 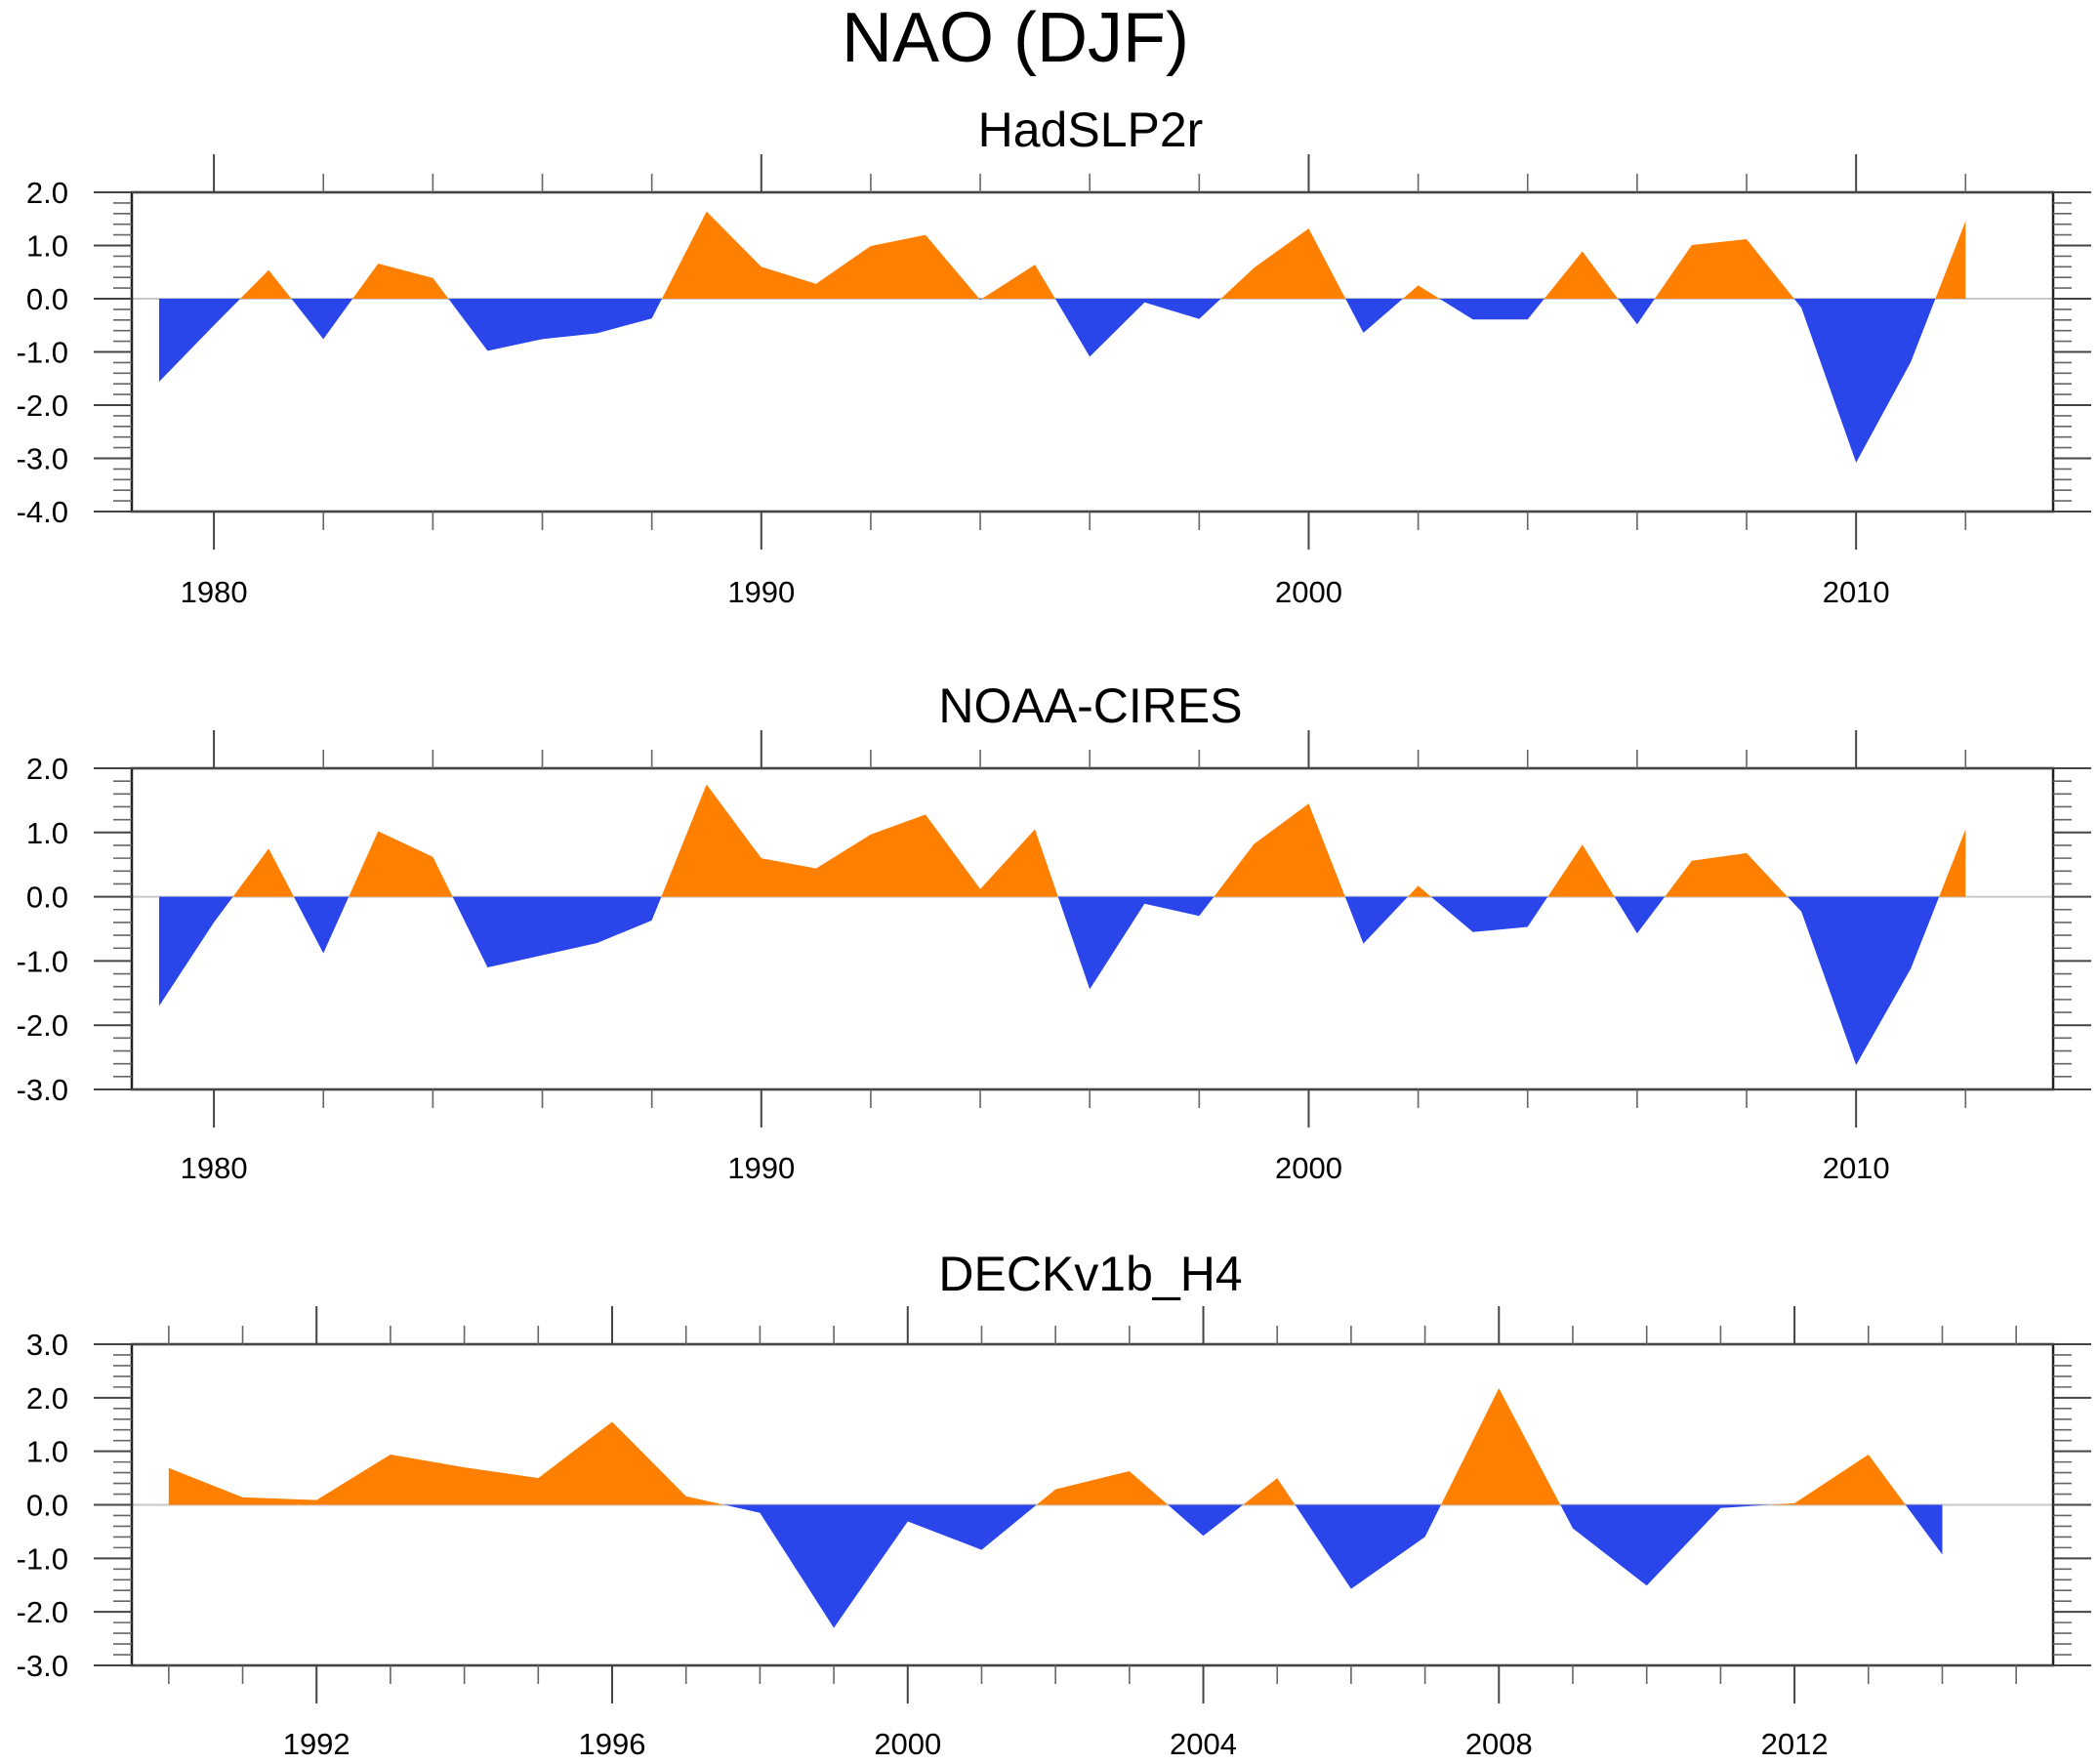 What do you see at coordinates (1499, 1744) in the screenshot?
I see `x-tick-label: 2008` at bounding box center [1499, 1744].